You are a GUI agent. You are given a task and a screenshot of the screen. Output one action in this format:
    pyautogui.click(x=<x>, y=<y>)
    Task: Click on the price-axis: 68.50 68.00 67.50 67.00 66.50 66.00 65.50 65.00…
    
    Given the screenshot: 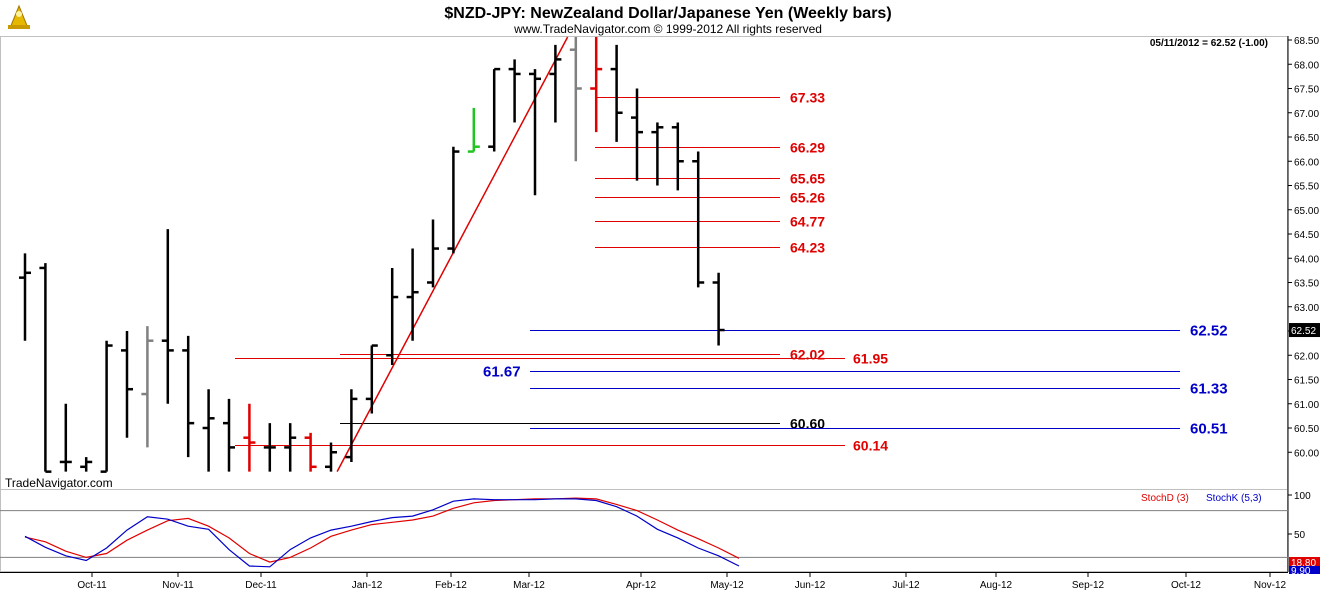 What is the action you would take?
    pyautogui.click(x=1303, y=247)
    